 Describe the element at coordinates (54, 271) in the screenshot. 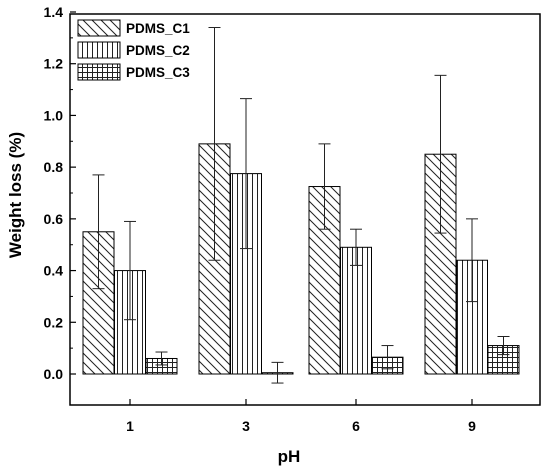

I see `y-tick-label: 0.4` at that location.